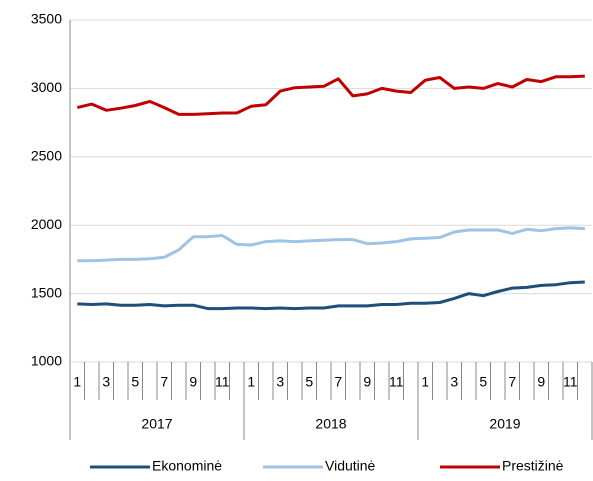 Image resolution: width=593 pixels, height=481 pixels. I want to click on year-label: 2018, so click(330, 424).